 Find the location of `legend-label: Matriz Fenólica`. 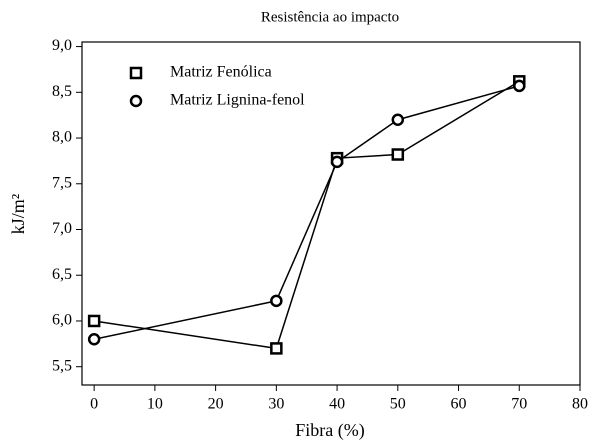

legend-label: Matriz Fenólica is located at coordinates (221, 72).